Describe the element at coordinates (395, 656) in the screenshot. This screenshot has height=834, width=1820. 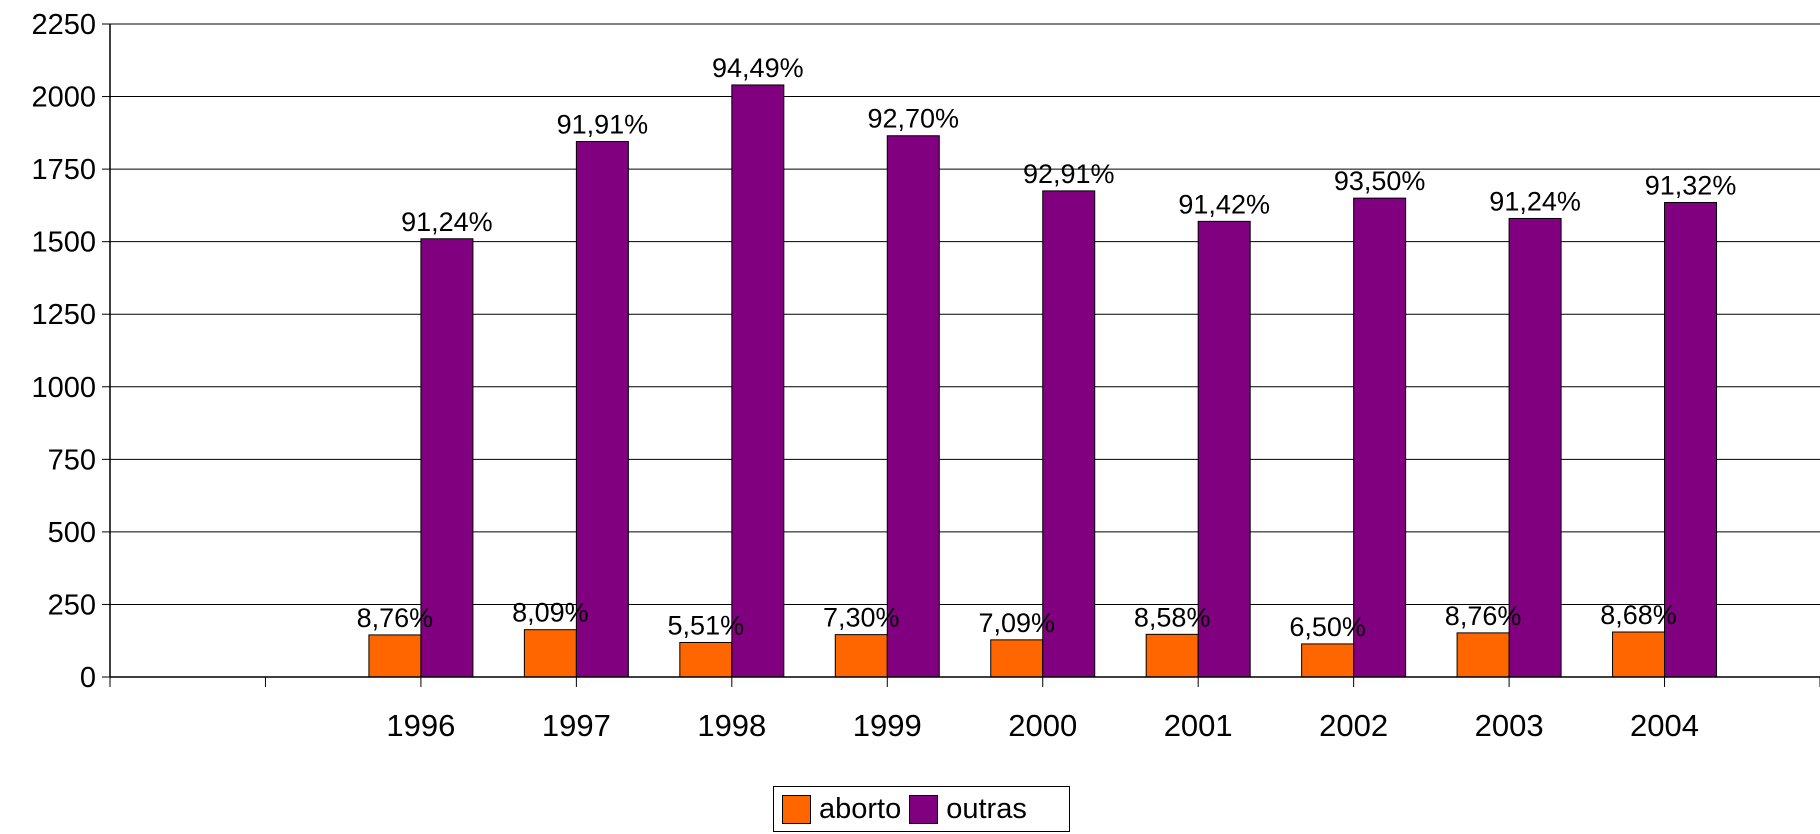
I see `bar-aborto-1996` at that location.